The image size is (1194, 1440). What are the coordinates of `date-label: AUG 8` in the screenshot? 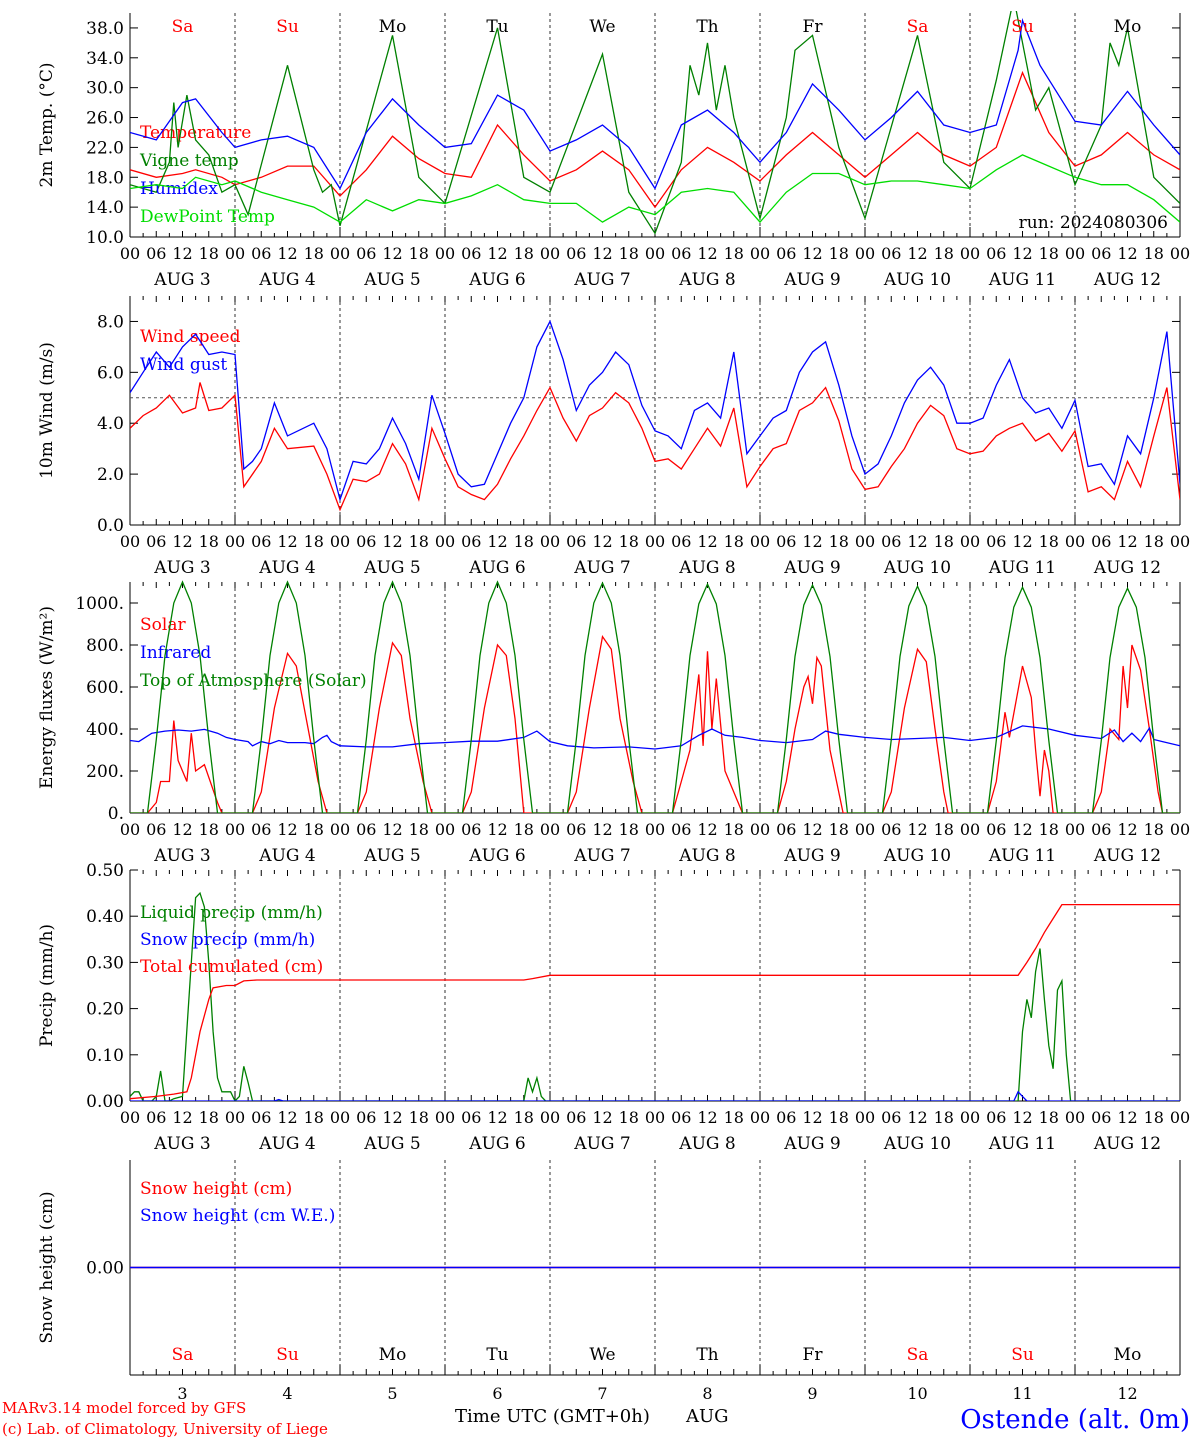 It's located at (706, 568).